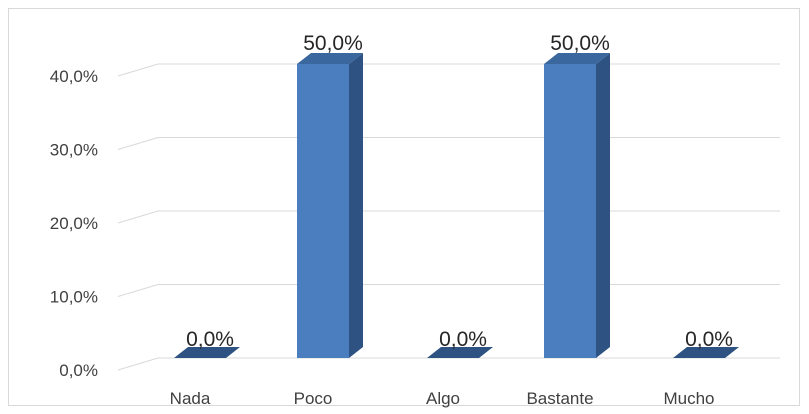 This screenshot has width=809, height=414. I want to click on x-category-label: Poco, so click(313, 398).